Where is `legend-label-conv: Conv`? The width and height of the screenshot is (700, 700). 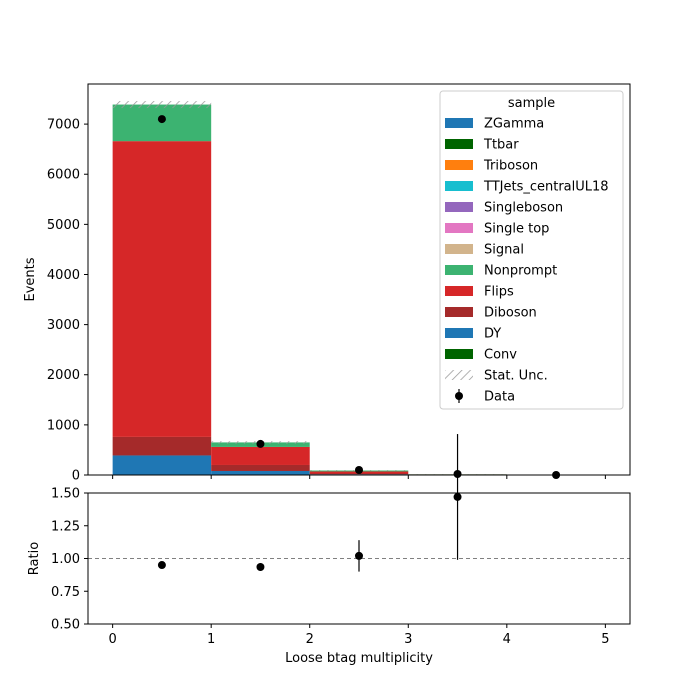 legend-label-conv: Conv is located at coordinates (500, 355).